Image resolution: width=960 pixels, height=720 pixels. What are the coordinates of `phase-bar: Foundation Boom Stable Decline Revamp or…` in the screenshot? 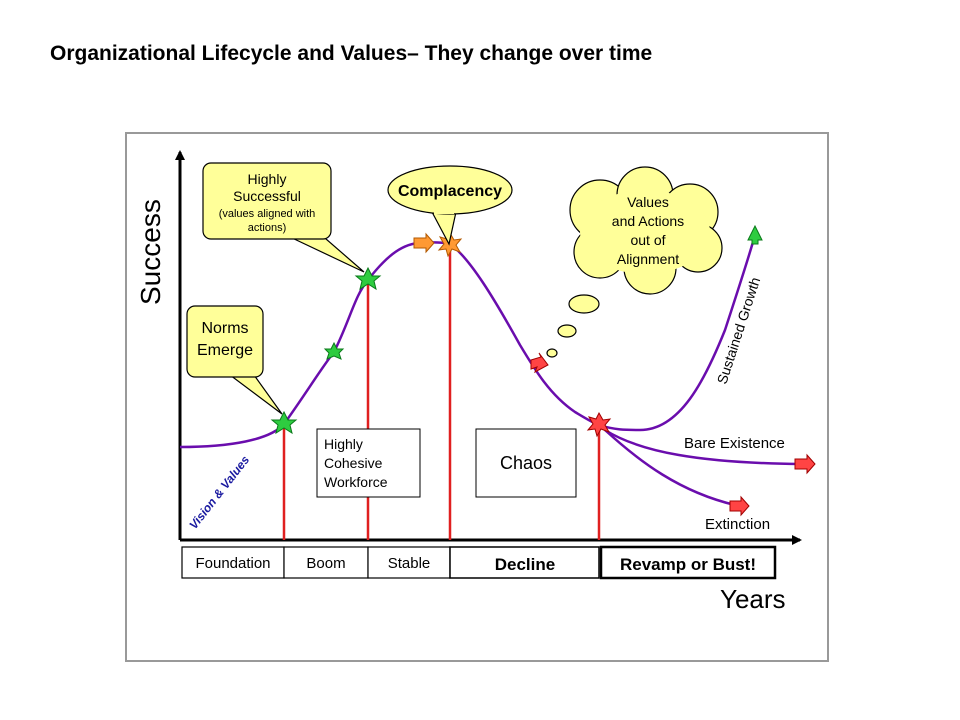 It's located at (479, 562).